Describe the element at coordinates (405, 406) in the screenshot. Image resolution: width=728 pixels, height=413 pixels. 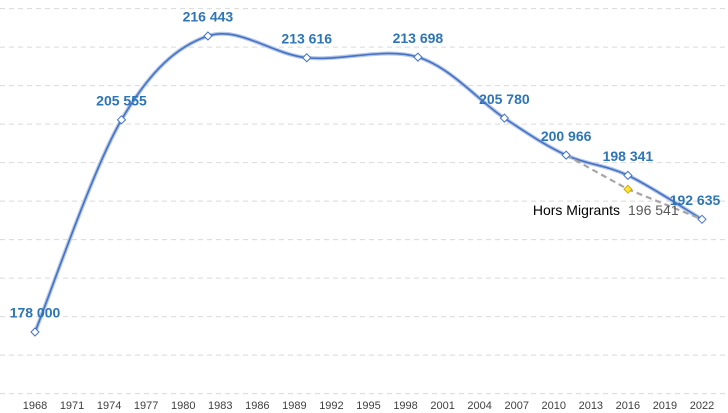
I see `x-tick-label: 1998` at that location.